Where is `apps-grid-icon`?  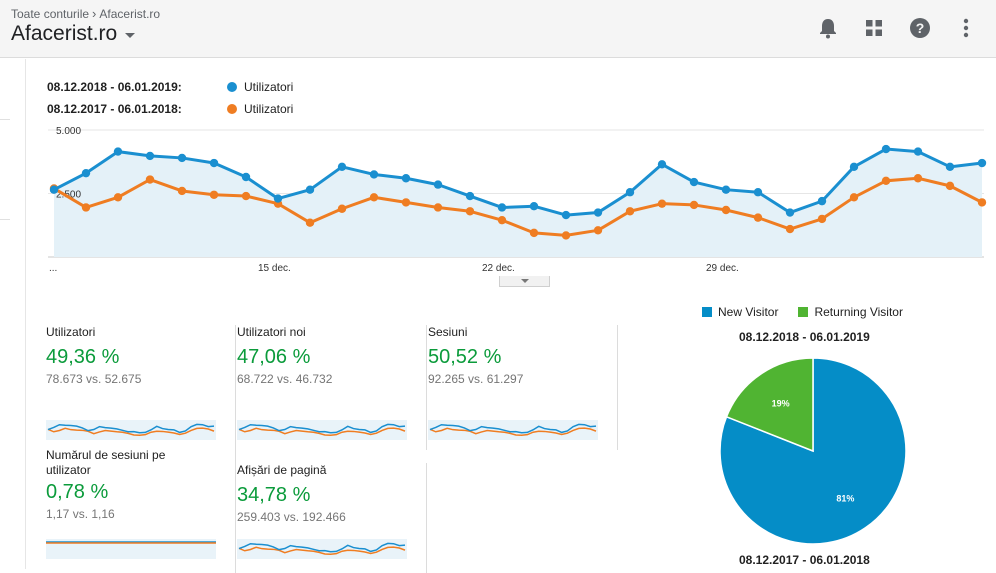
apps-grid-icon is located at coordinates (874, 28).